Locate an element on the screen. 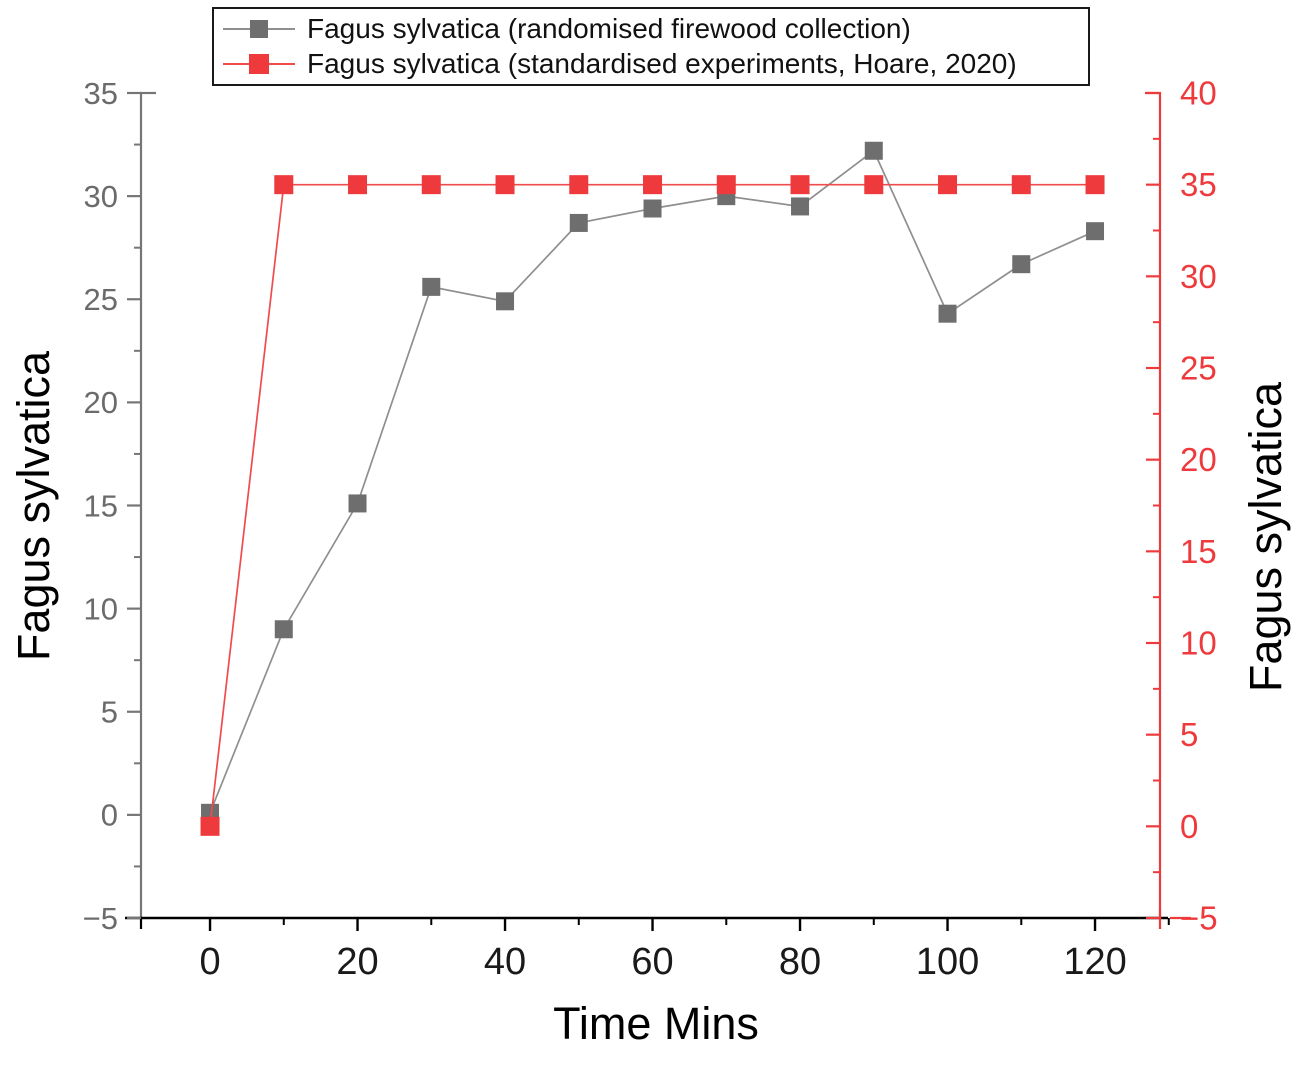  x-tick-label: 60 is located at coordinates (652, 962).